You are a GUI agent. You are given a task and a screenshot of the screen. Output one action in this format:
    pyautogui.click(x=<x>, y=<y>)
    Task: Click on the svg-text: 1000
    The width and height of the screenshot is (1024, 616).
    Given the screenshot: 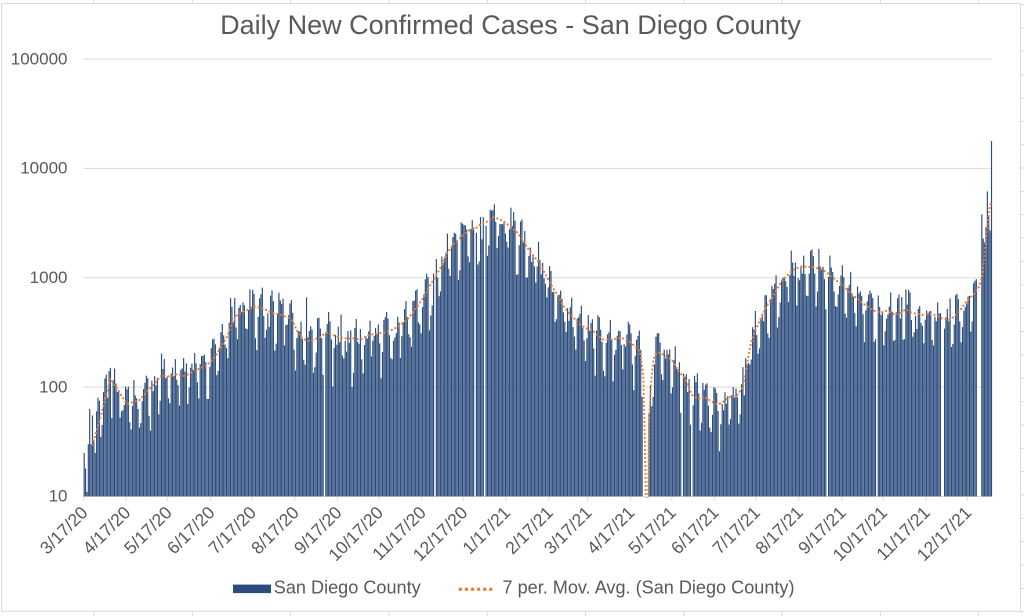 What is the action you would take?
    pyautogui.click(x=49, y=277)
    